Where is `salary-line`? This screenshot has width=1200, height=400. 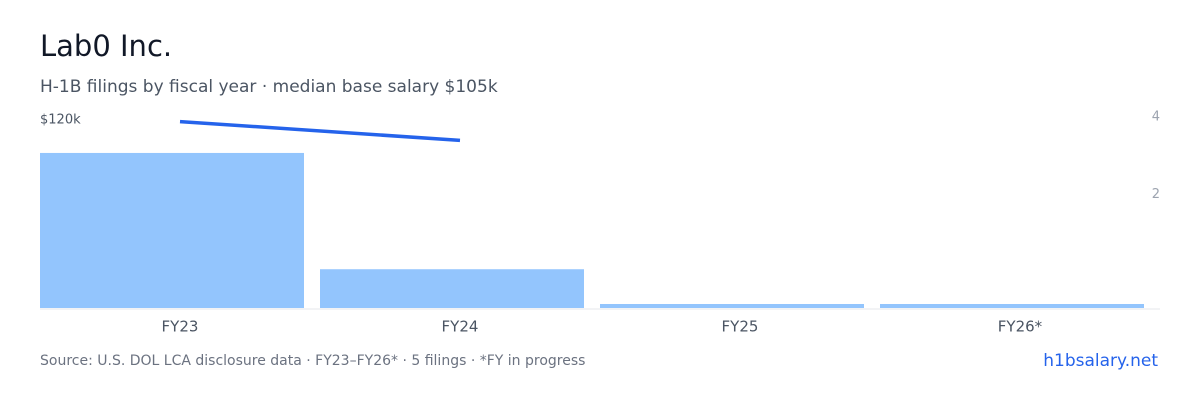
salary-line is located at coordinates (320, 131).